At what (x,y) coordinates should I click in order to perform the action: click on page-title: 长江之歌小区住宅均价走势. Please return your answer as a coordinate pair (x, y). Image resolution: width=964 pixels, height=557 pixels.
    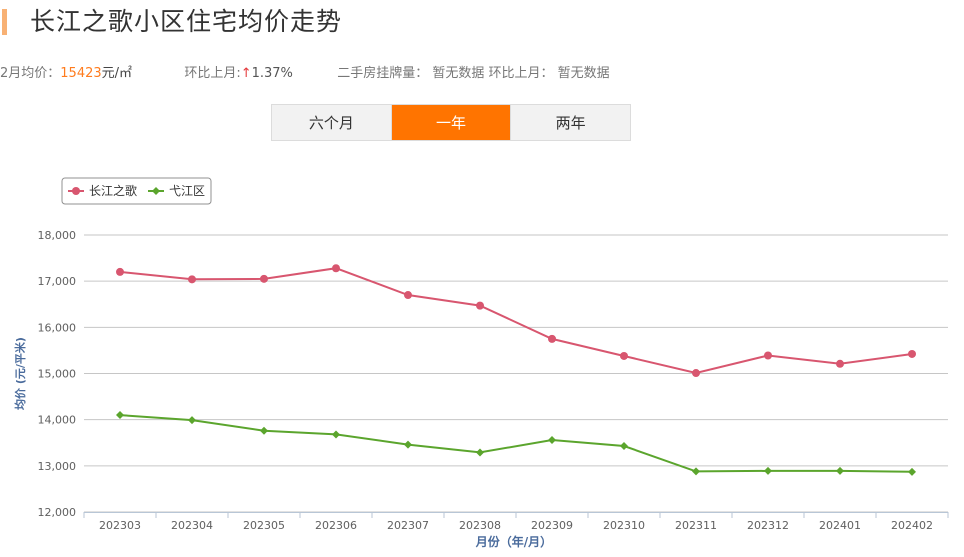
    Looking at the image, I should click on (186, 21).